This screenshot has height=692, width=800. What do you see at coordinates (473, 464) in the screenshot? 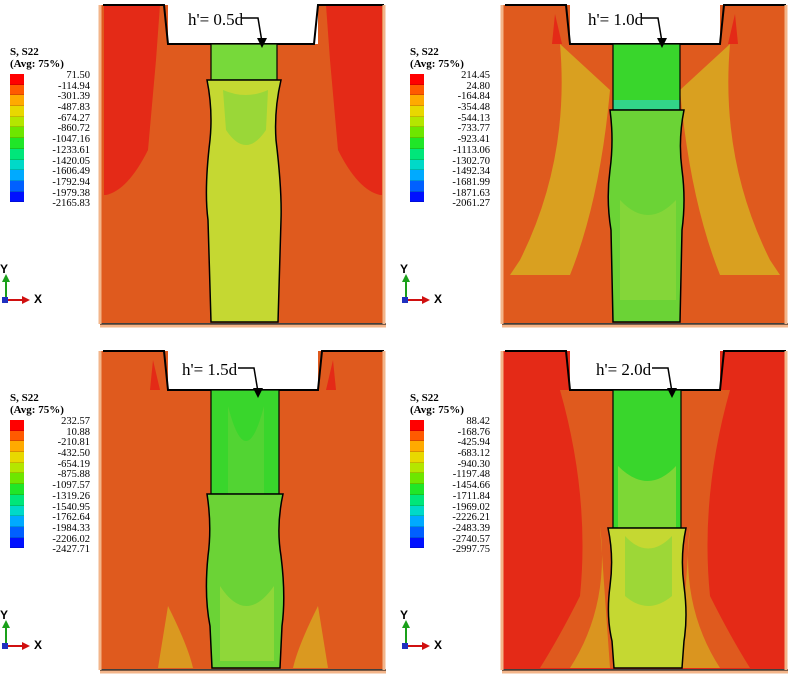
I see `legend-value: -940.30` at bounding box center [473, 464].